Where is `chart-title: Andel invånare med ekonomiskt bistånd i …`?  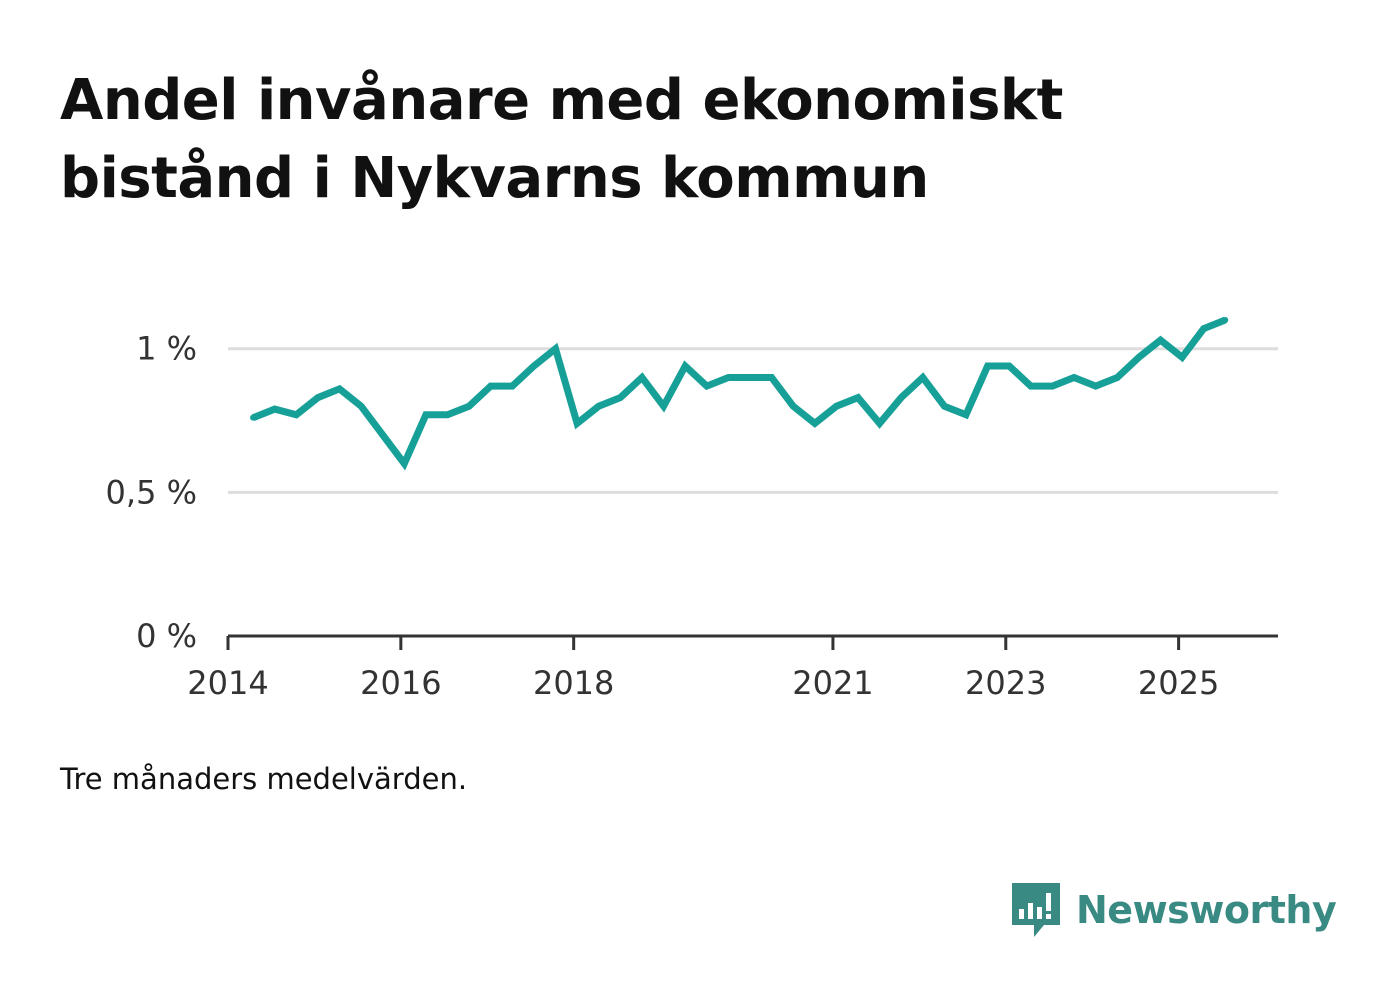 chart-title: Andel invånare med ekonomiskt bistånd i … is located at coordinates (561, 139).